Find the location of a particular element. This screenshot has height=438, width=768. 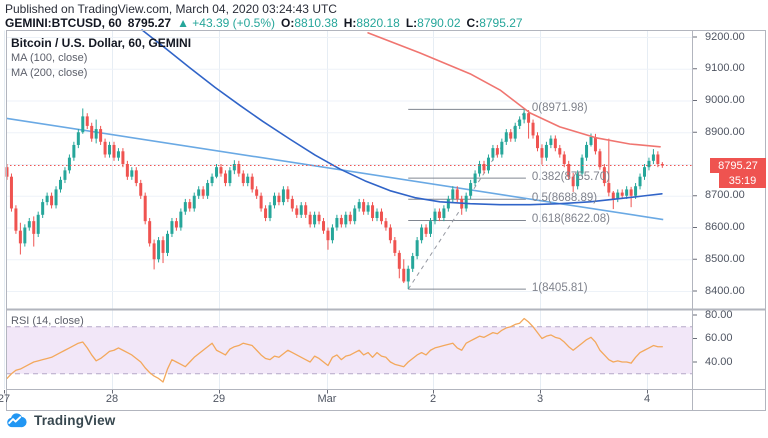

last-price-badge: 8795.27 is located at coordinates (738, 165).